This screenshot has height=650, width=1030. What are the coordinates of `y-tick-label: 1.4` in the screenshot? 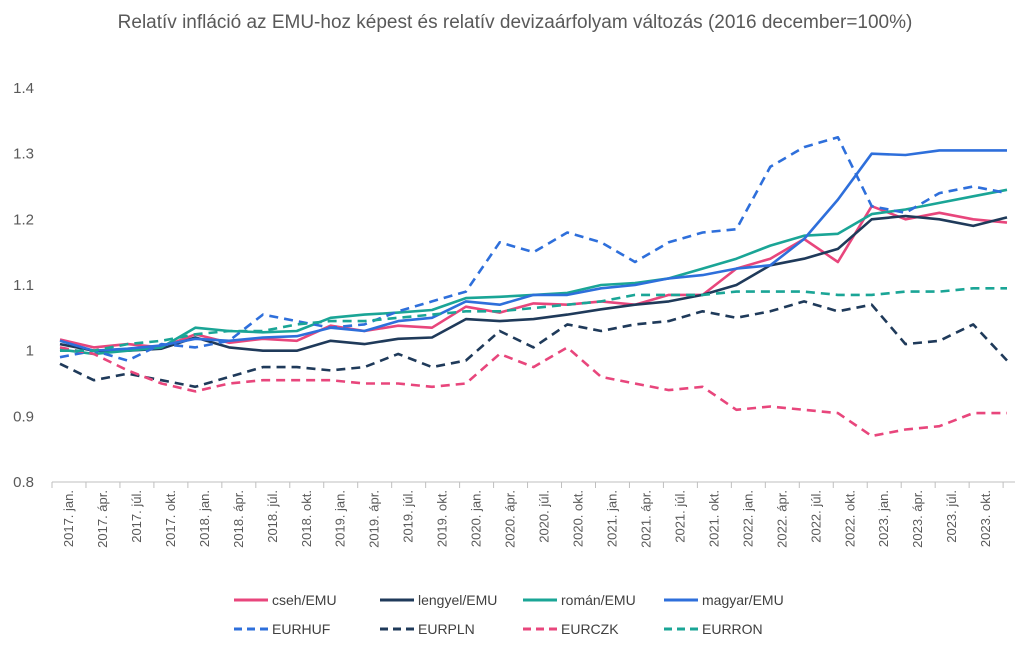 It's located at (23, 88).